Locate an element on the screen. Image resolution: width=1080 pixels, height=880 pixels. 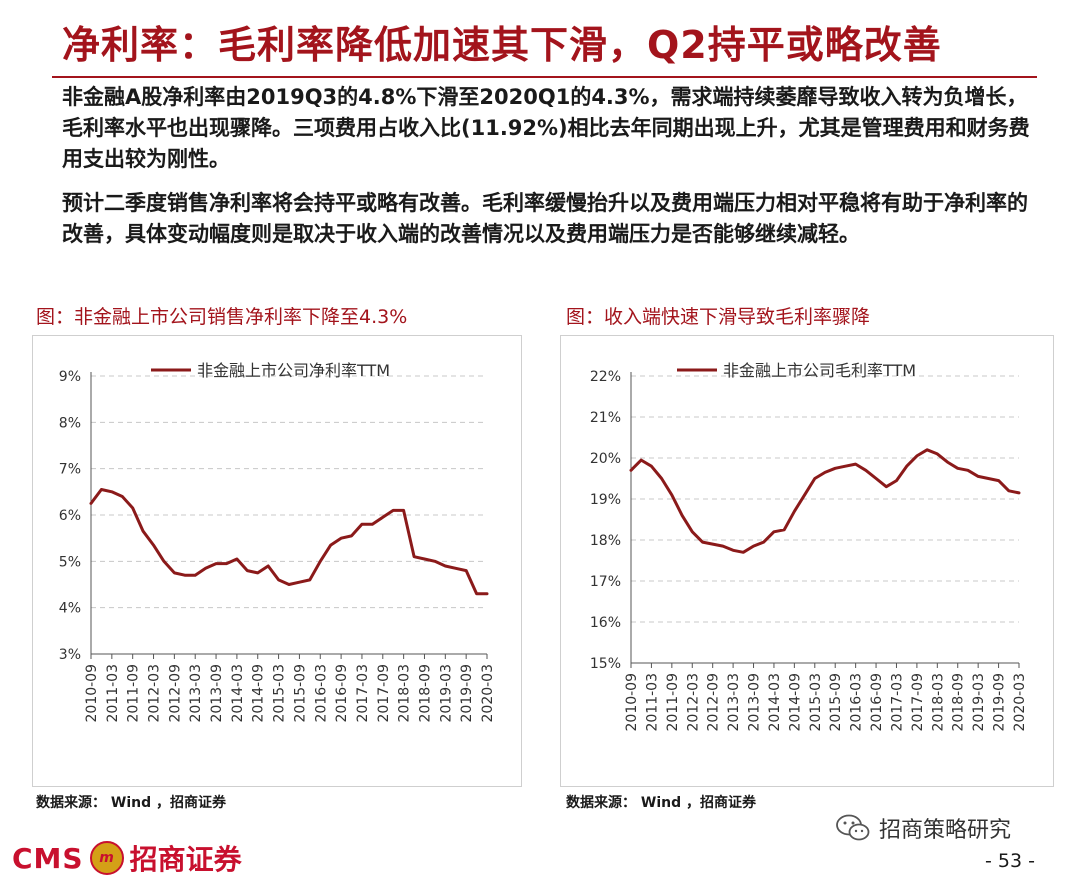
y-tick-label: 16% is located at coordinates (605, 623).